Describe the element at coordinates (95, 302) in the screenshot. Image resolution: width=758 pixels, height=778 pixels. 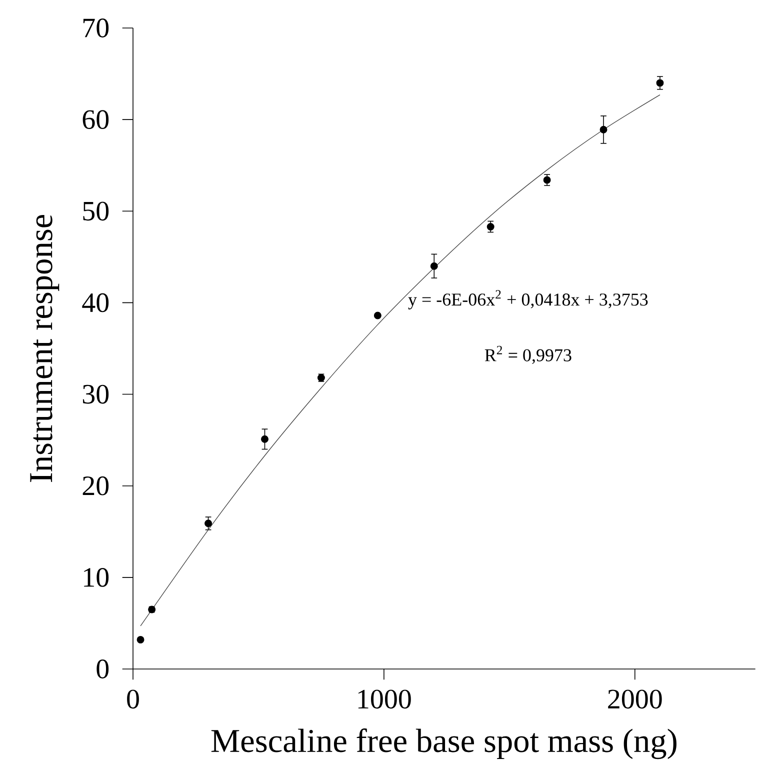
I see `y-tick-label: 40` at that location.